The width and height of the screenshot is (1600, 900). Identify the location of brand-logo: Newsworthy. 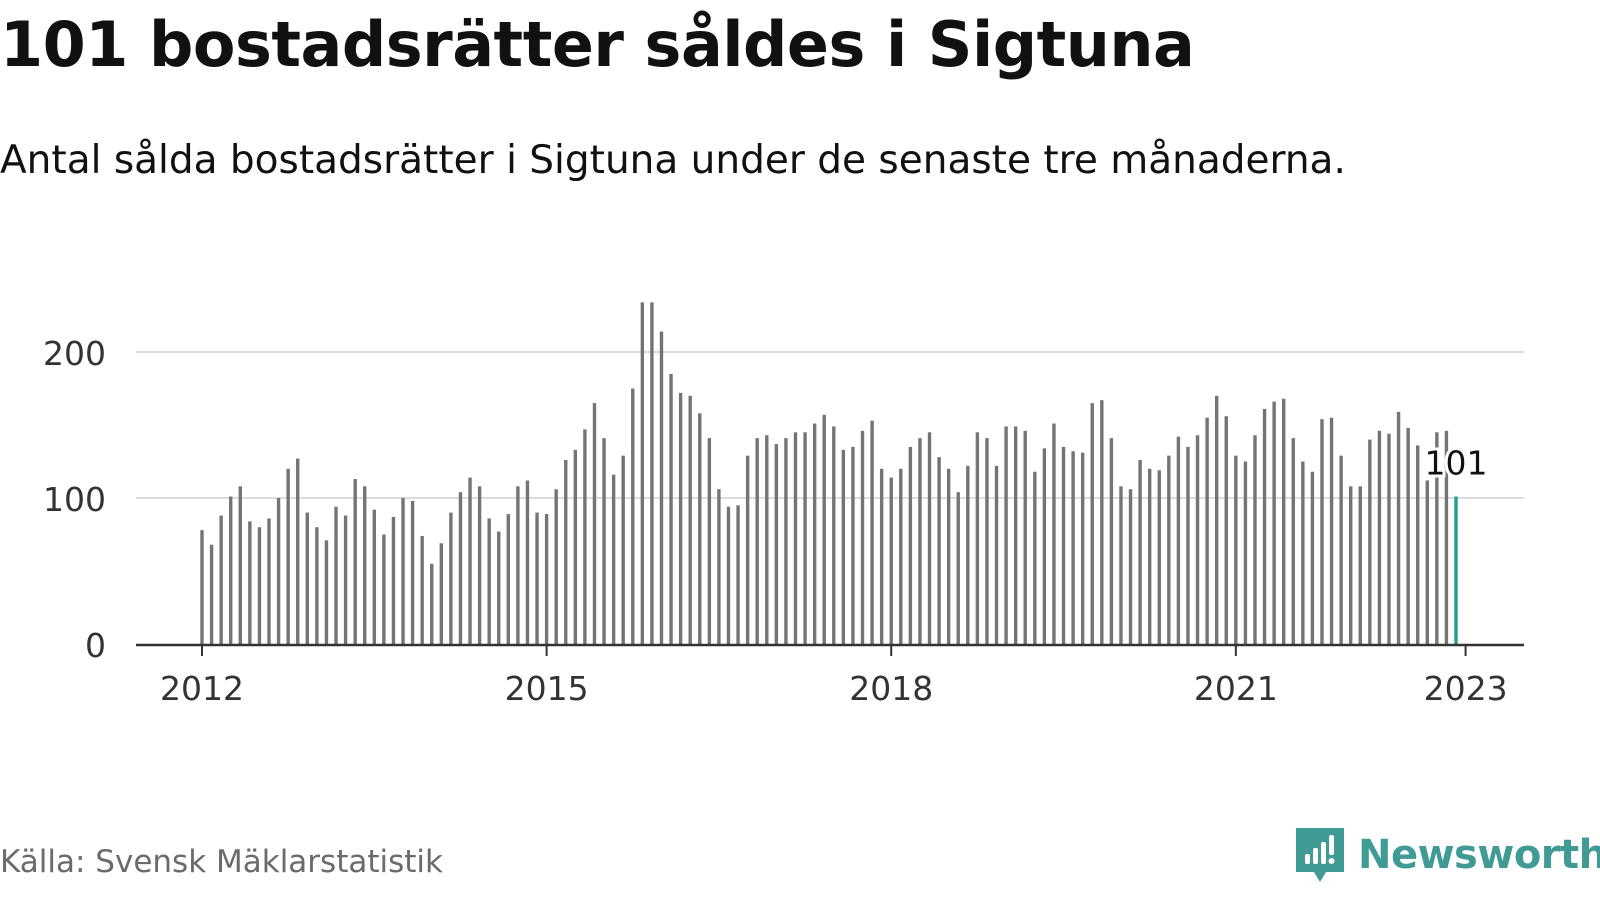
(1446, 855).